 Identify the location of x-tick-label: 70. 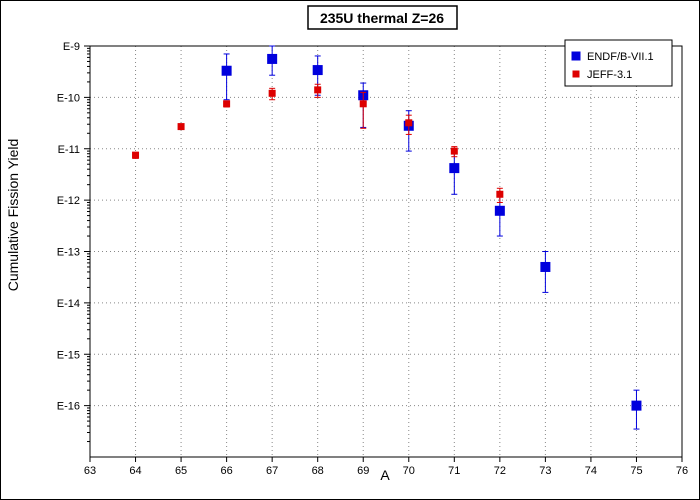
(409, 471).